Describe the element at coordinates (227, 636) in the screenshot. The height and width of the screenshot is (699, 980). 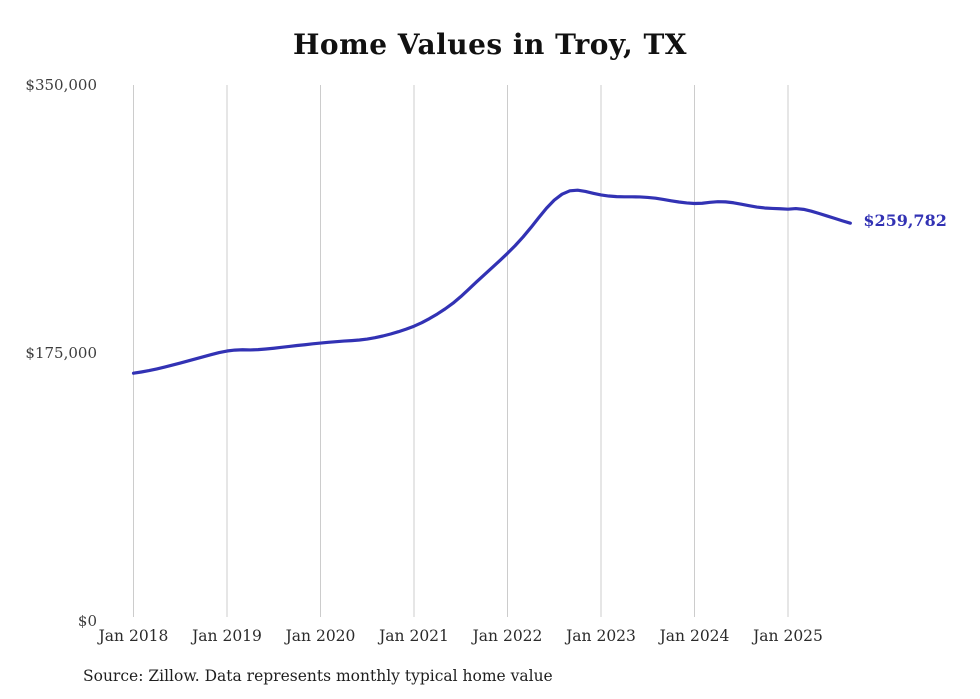
I see `x-tick-label: Jan 2019` at that location.